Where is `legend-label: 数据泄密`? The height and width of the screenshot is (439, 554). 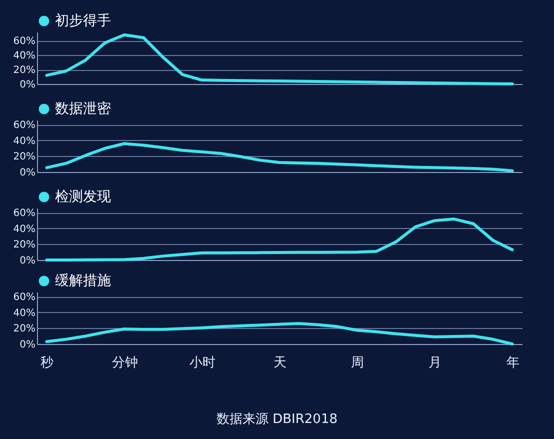 legend-label: 数据泄密 is located at coordinates (83, 109).